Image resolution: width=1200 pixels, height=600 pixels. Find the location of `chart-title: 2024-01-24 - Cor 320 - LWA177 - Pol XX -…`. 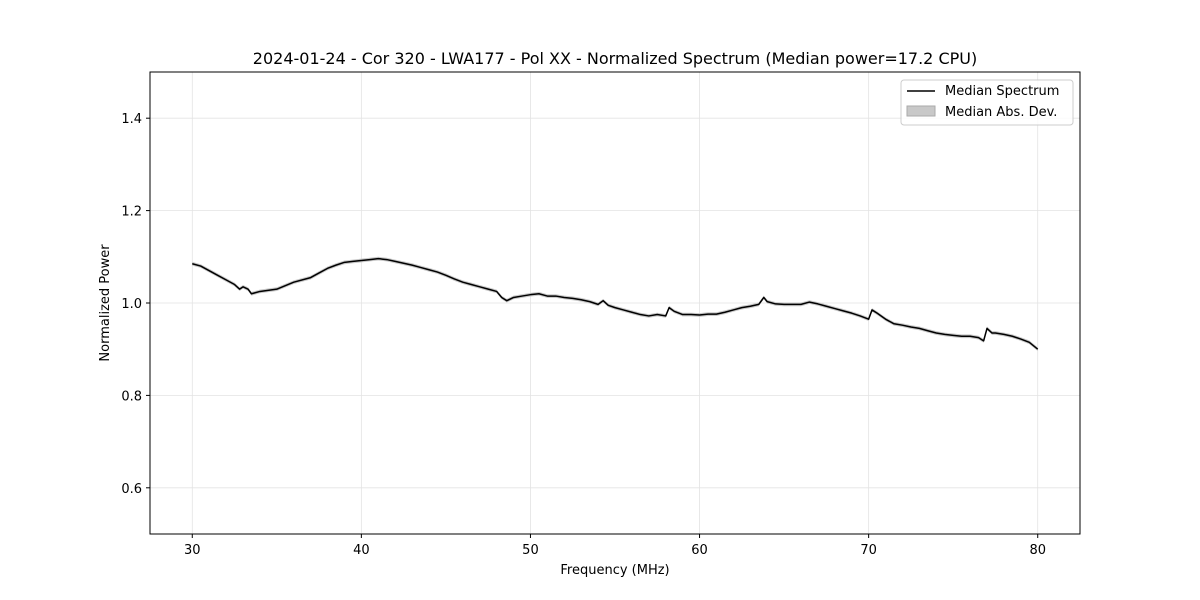

chart-title: 2024-01-24 - Cor 320 - LWA177 - Pol XX -… is located at coordinates (615, 58).